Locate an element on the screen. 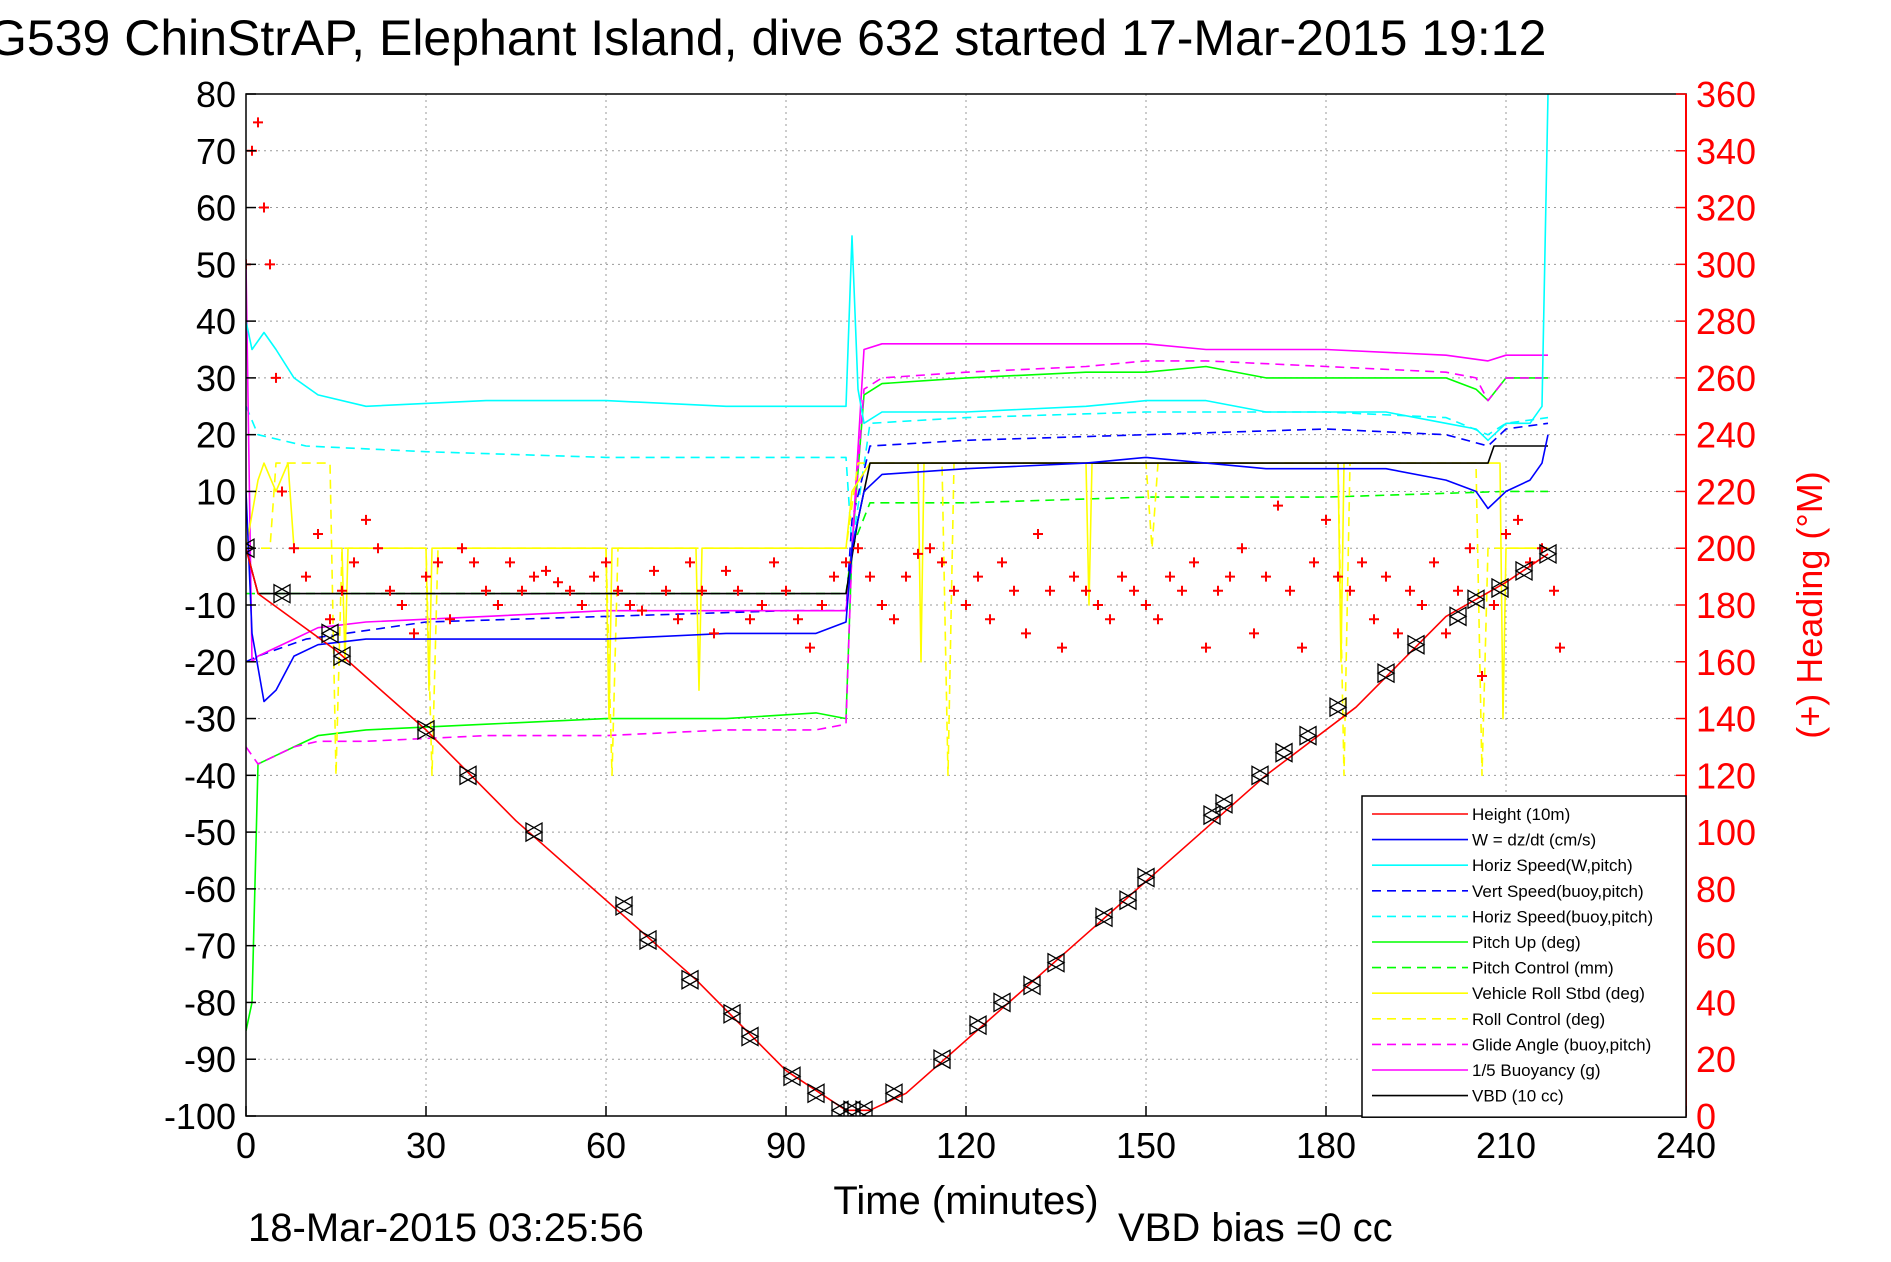 Image resolution: width=1891 pixels, height=1262 pixels. x-tick-label: 90 is located at coordinates (786, 1145).